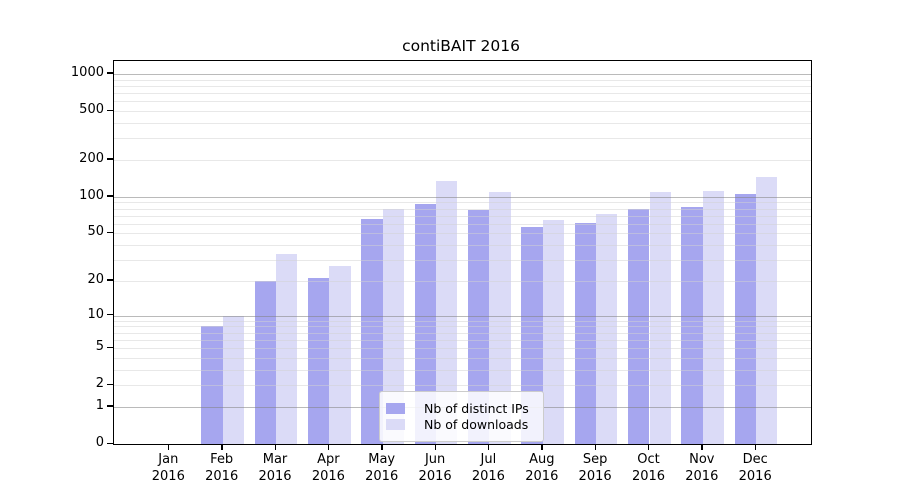  Describe the element at coordinates (532, 335) in the screenshot. I see `bar-distinct-ips-aug` at that location.